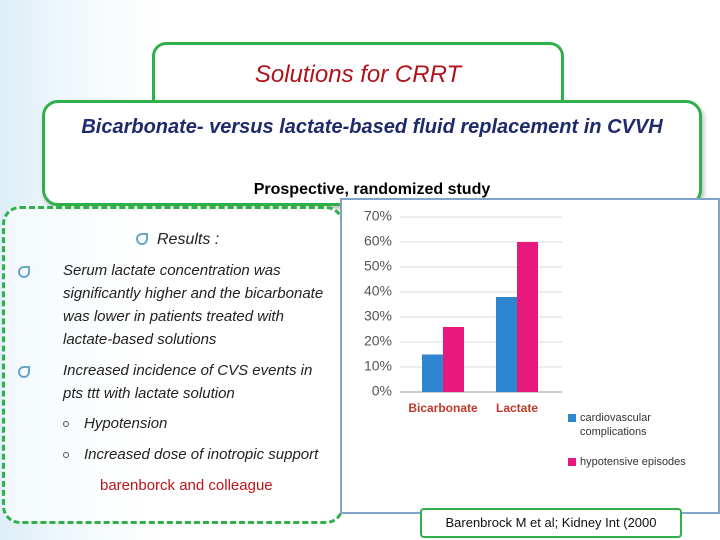 This screenshot has height=540, width=720. I want to click on citation: Barenbrock M et al; Kidney Int (2000, so click(551, 522).